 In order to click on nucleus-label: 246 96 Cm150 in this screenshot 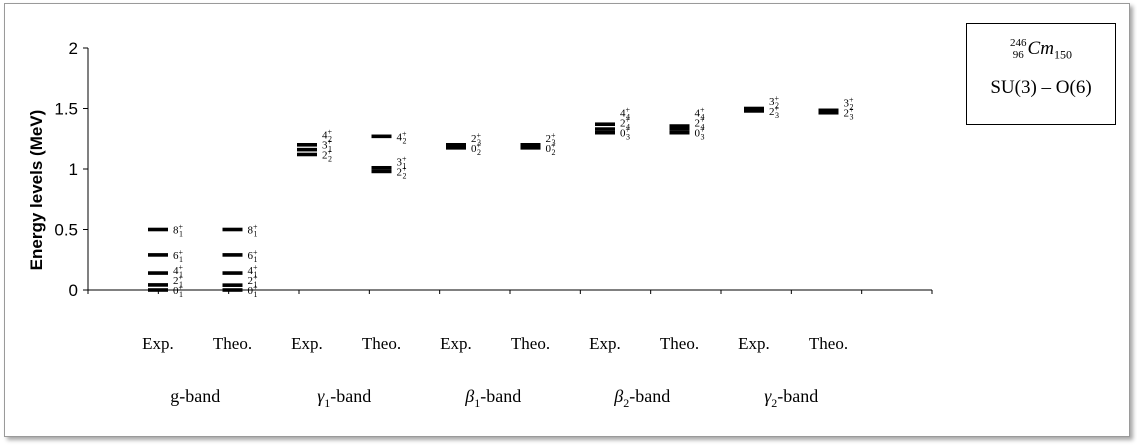, I will do `click(1041, 49)`.